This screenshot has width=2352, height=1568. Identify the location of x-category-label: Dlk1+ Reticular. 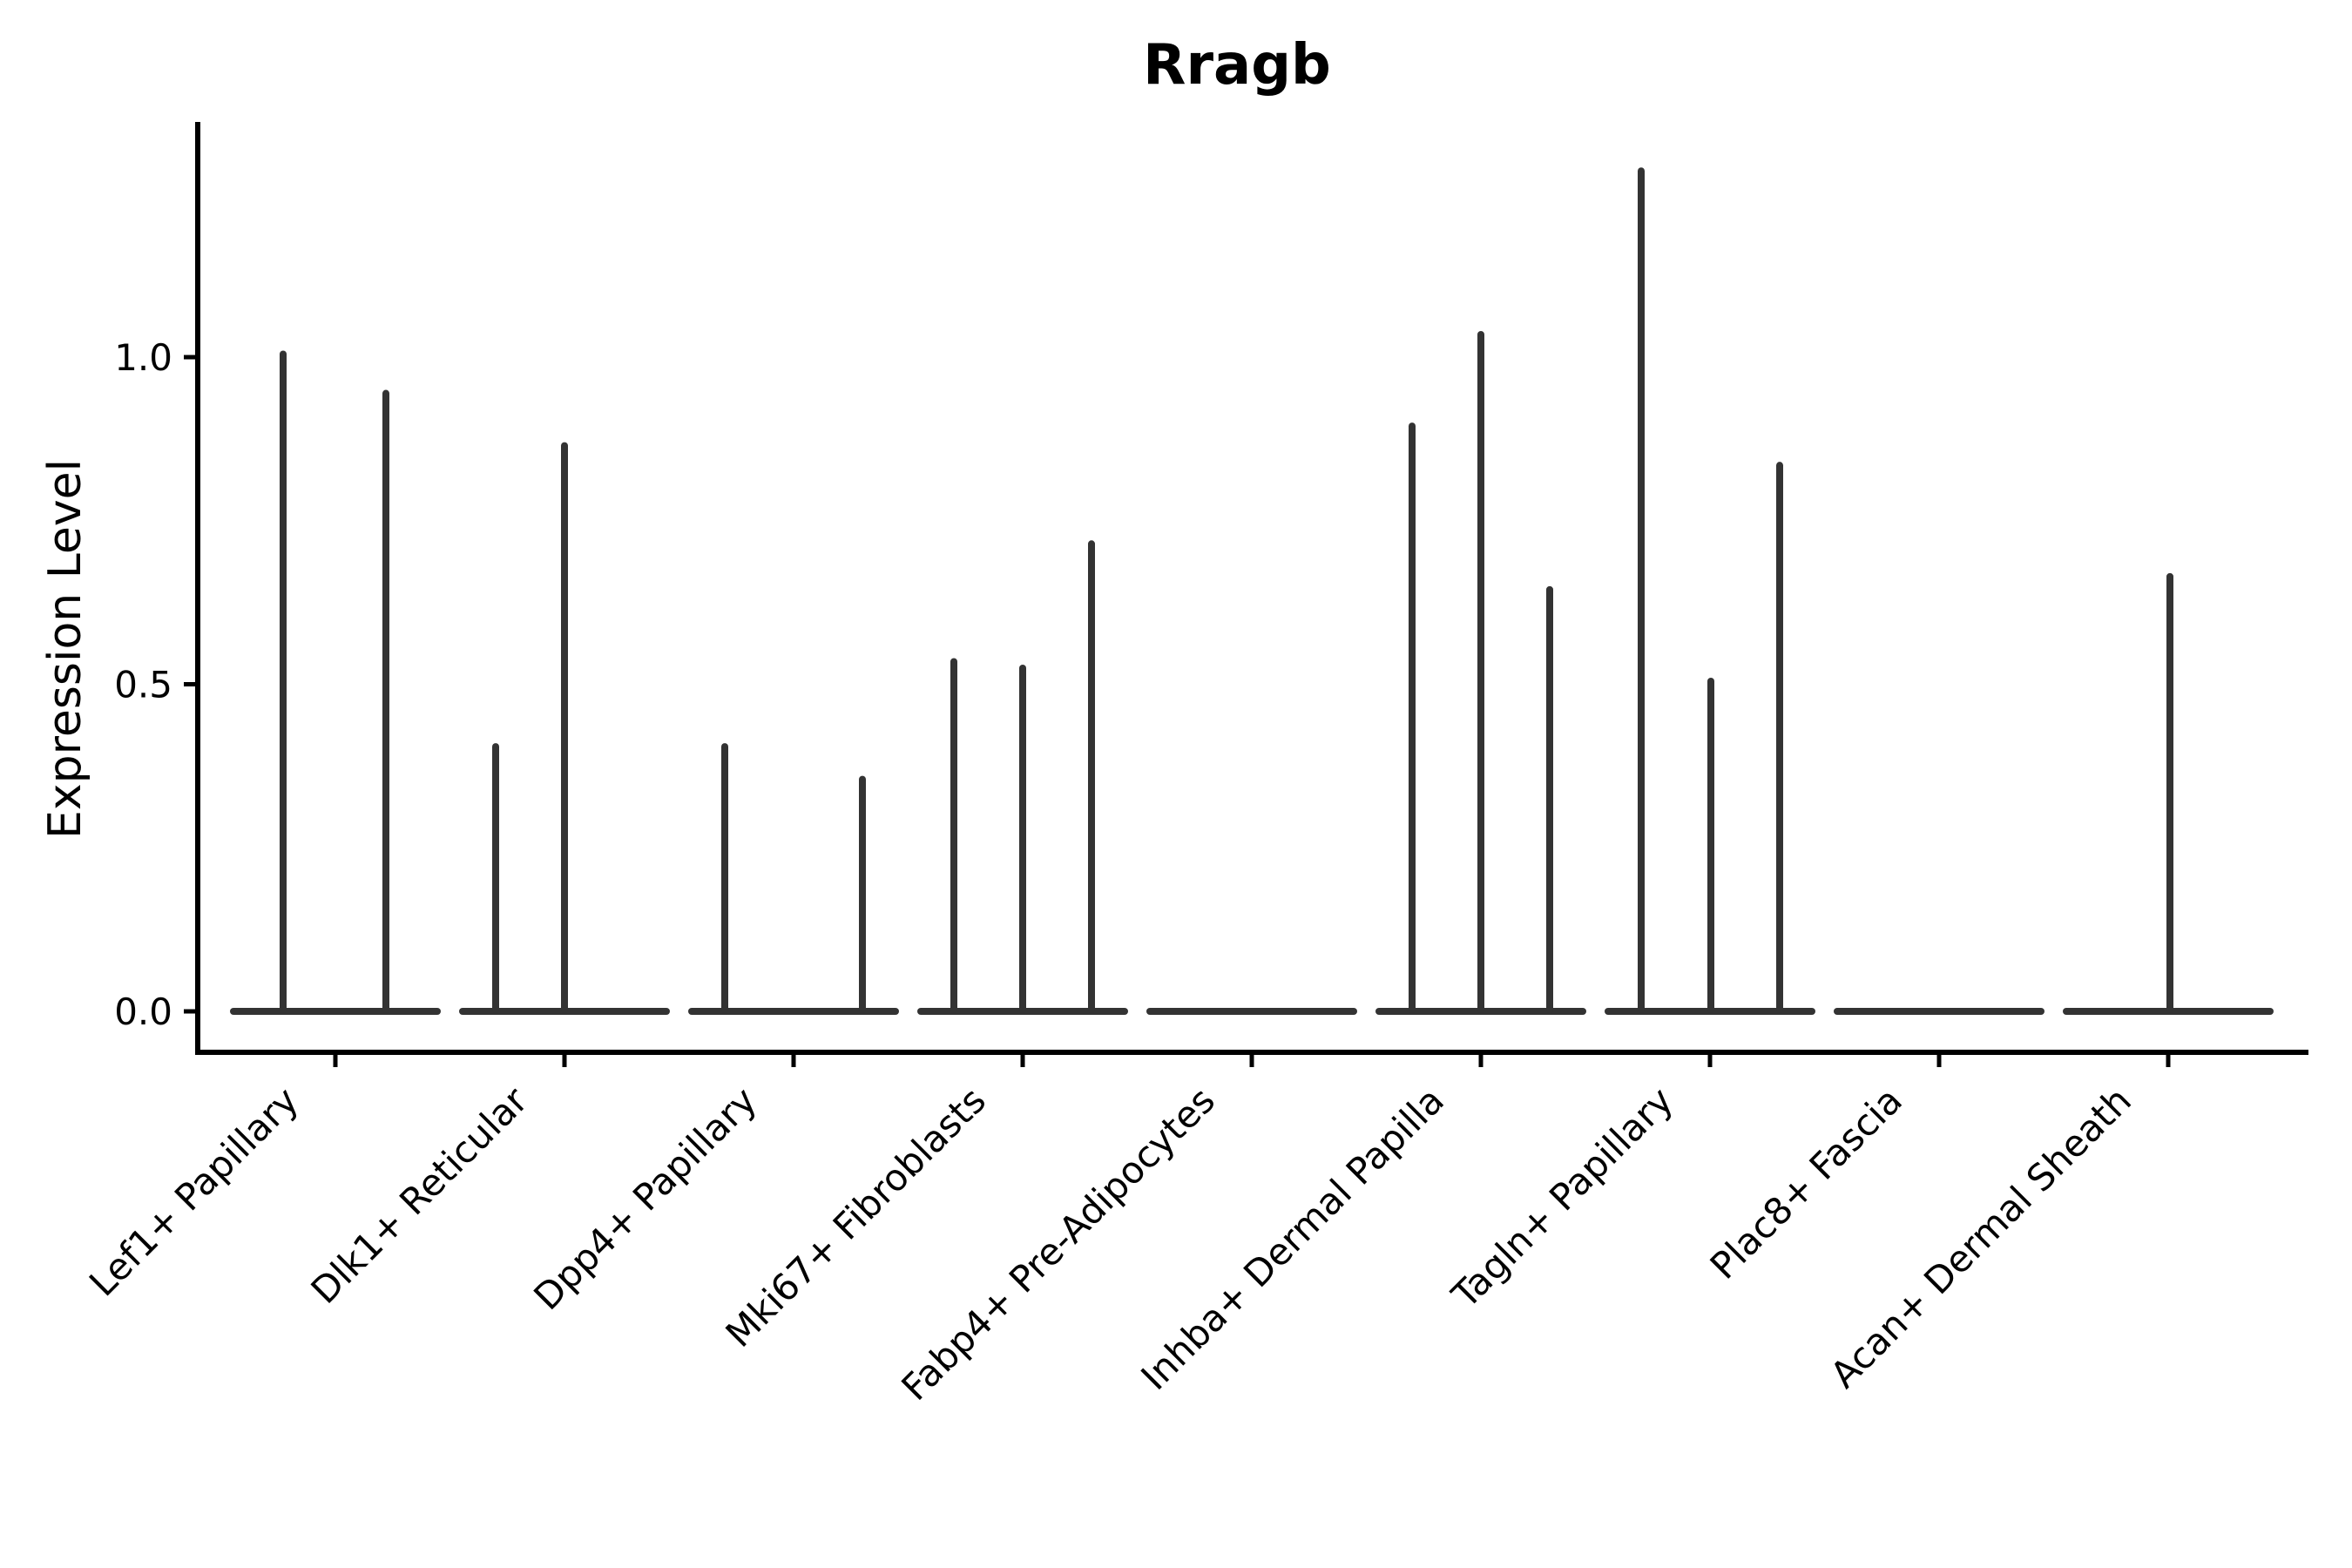
(420, 1195).